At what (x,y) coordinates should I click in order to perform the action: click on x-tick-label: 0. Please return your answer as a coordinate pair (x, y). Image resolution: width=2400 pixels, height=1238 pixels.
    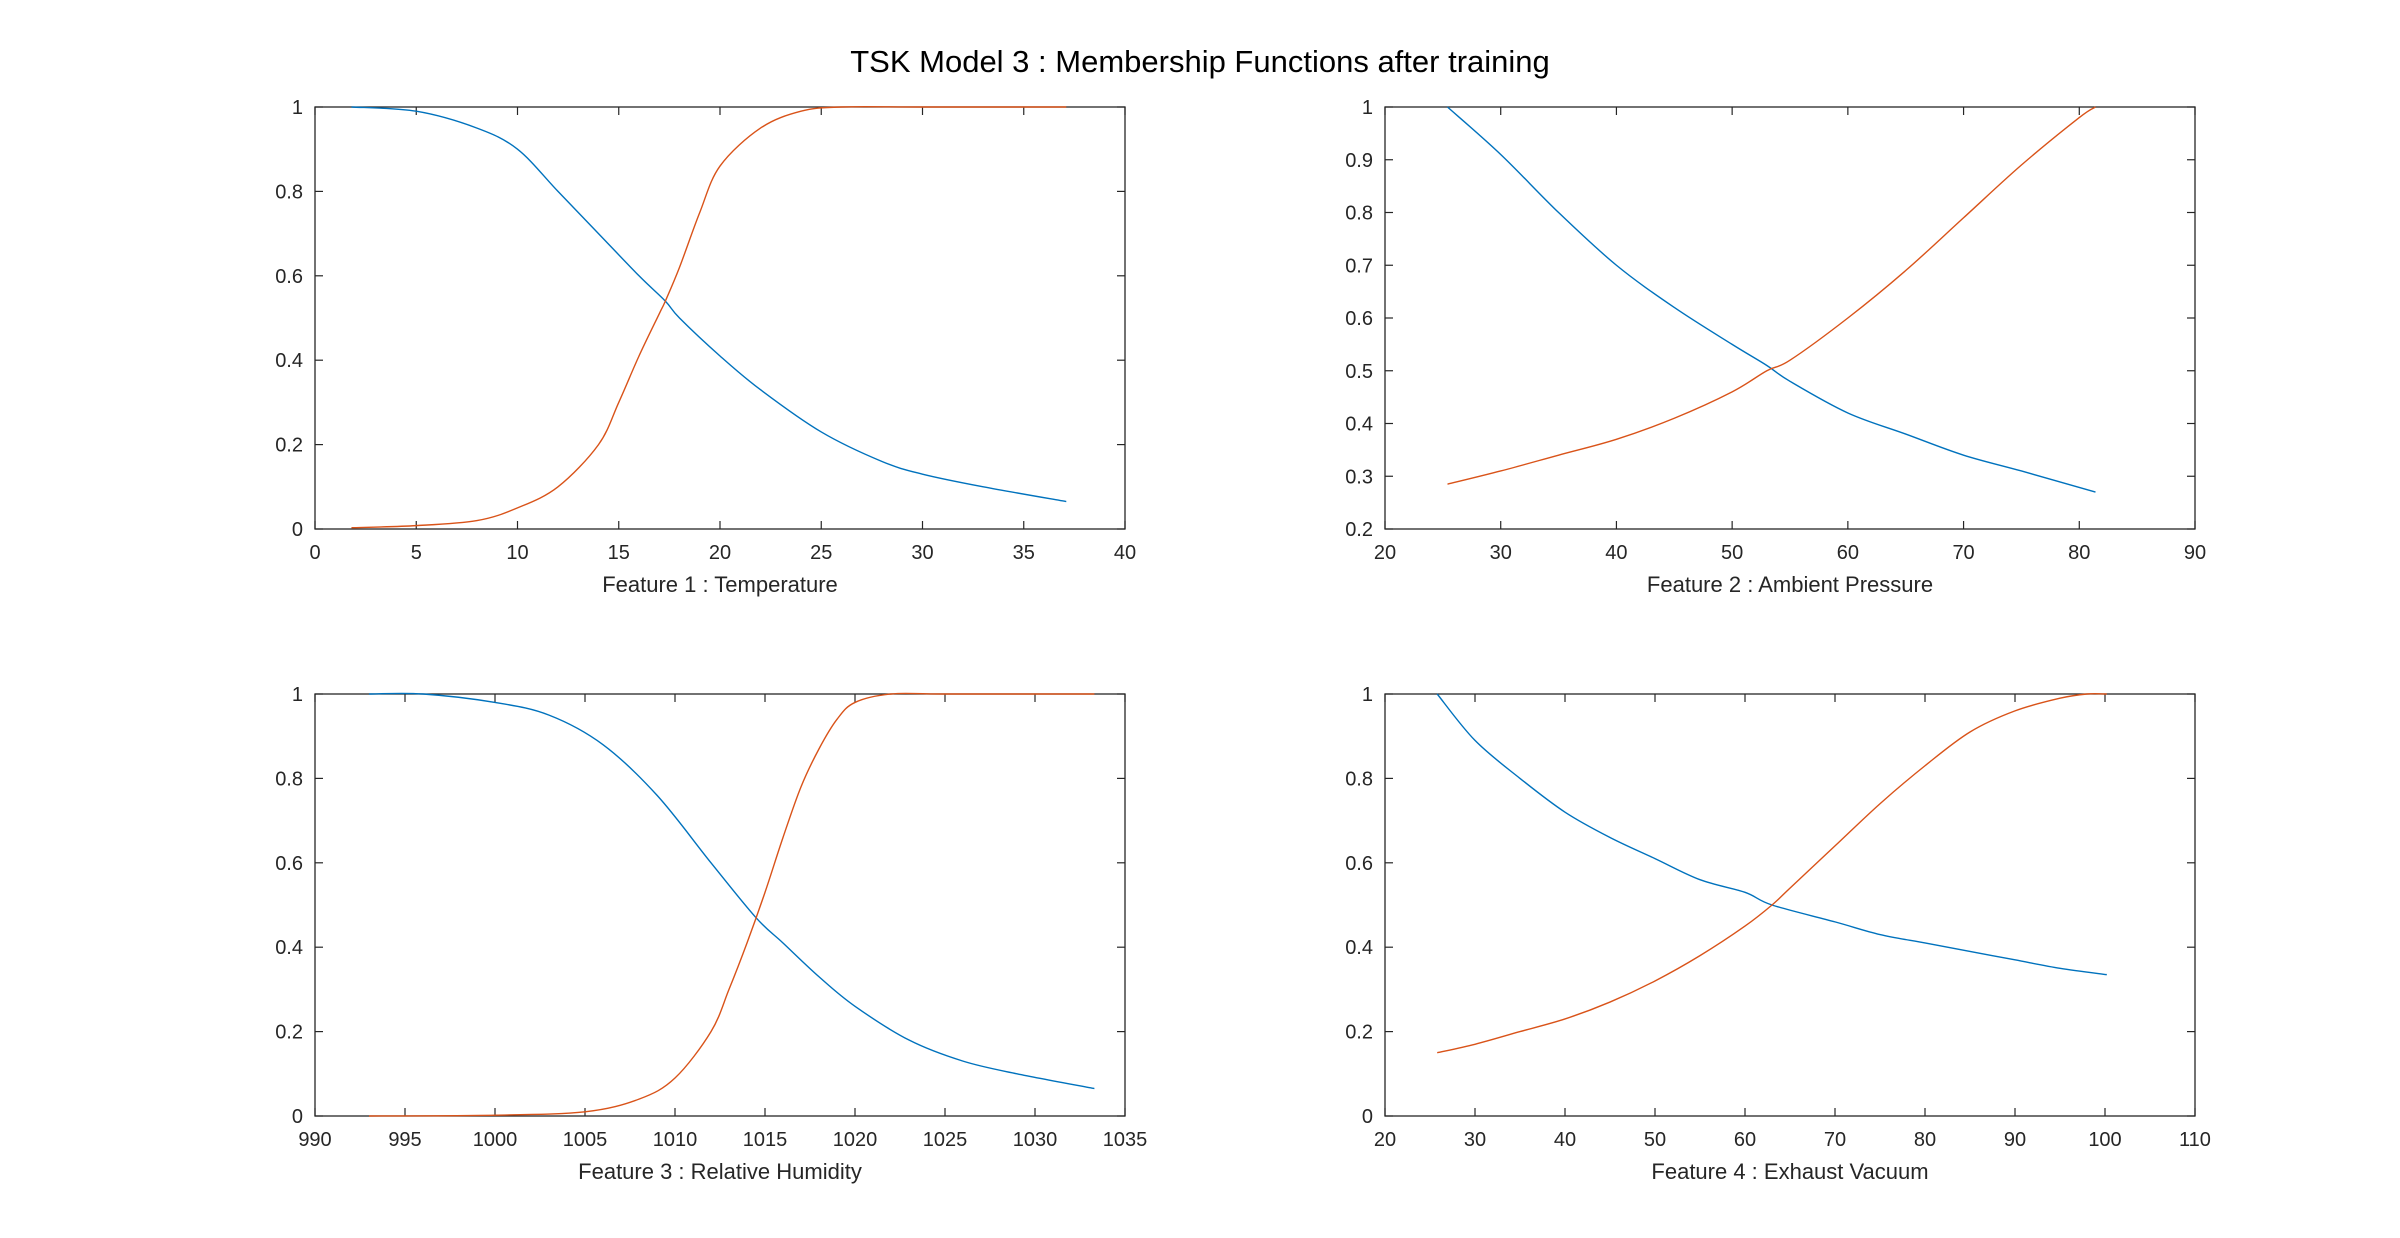
    Looking at the image, I should click on (314, 553).